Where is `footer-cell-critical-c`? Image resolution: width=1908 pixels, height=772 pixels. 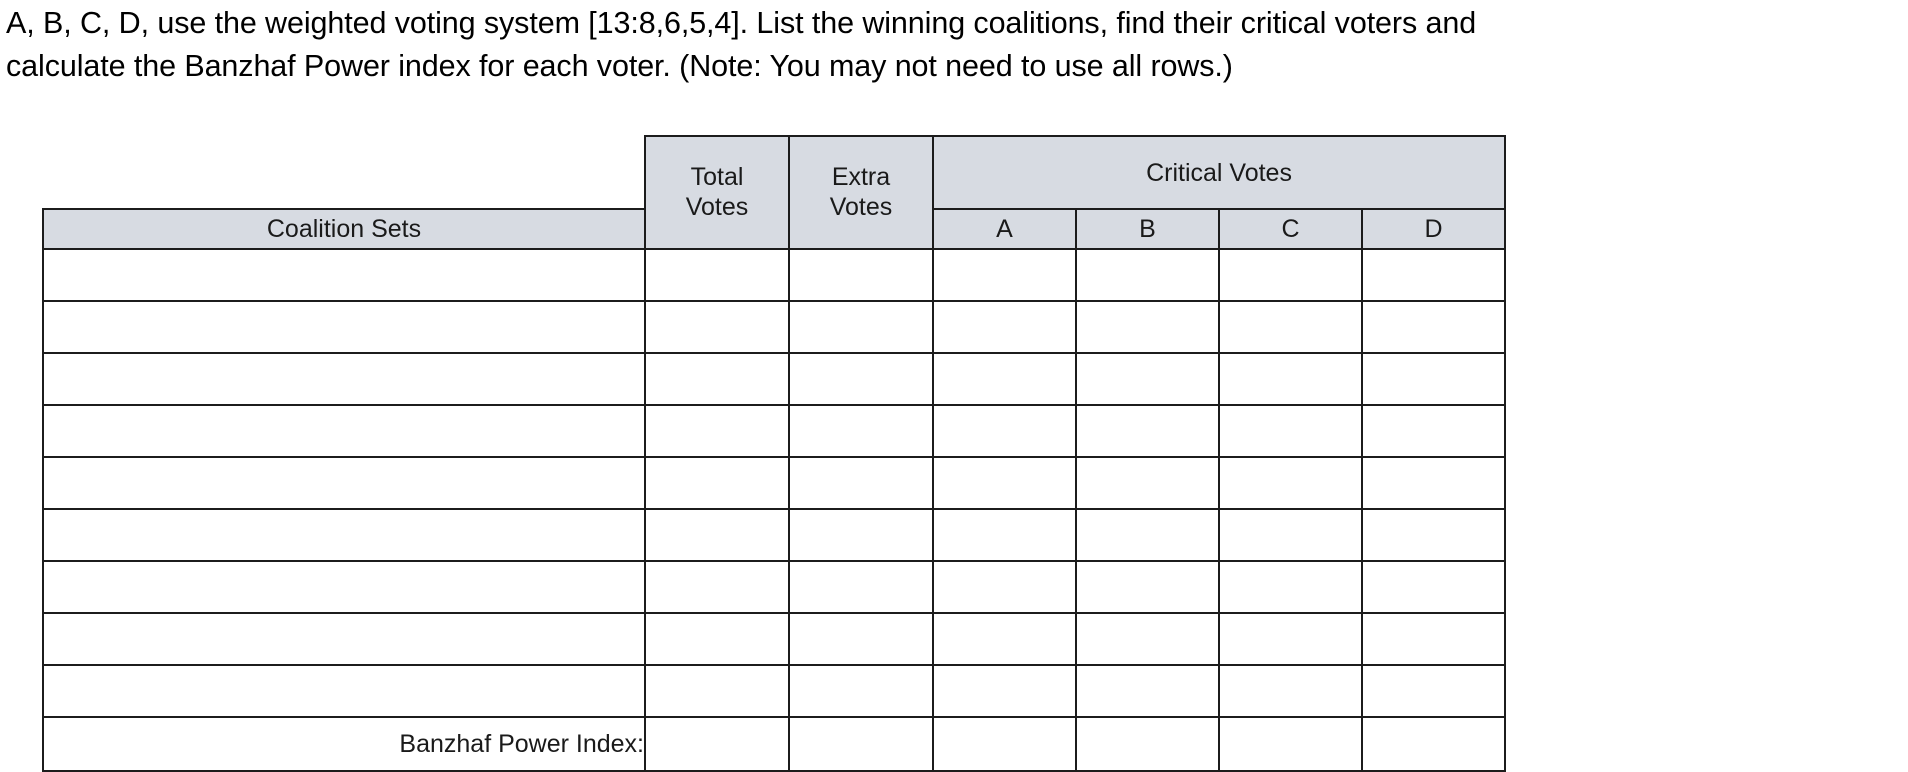 footer-cell-critical-c is located at coordinates (1290, 744).